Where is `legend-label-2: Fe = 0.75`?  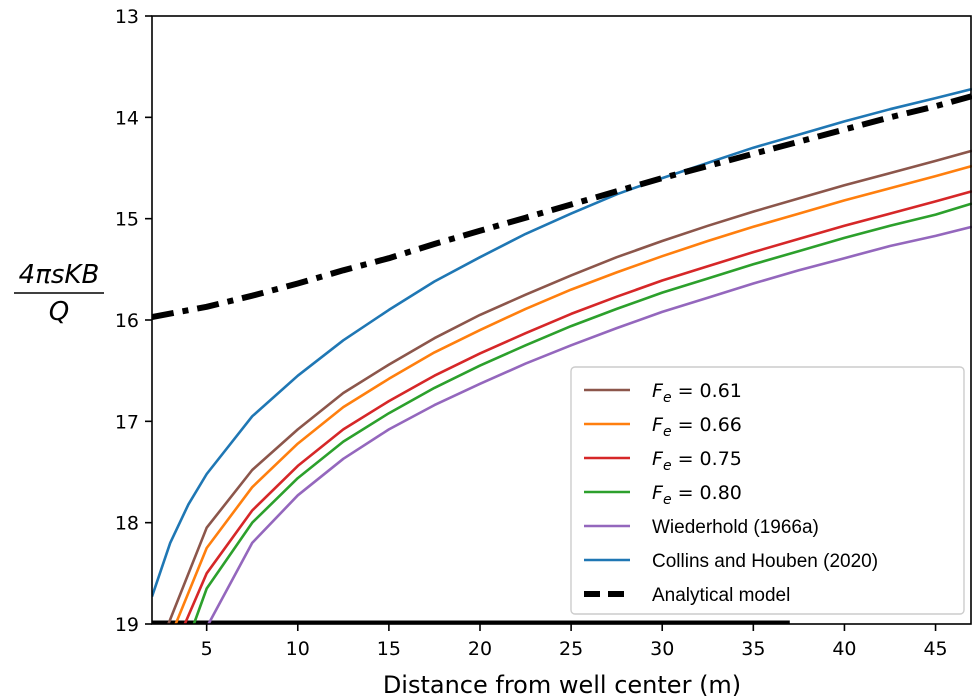
legend-label-2: Fe = 0.75 is located at coordinates (697, 461).